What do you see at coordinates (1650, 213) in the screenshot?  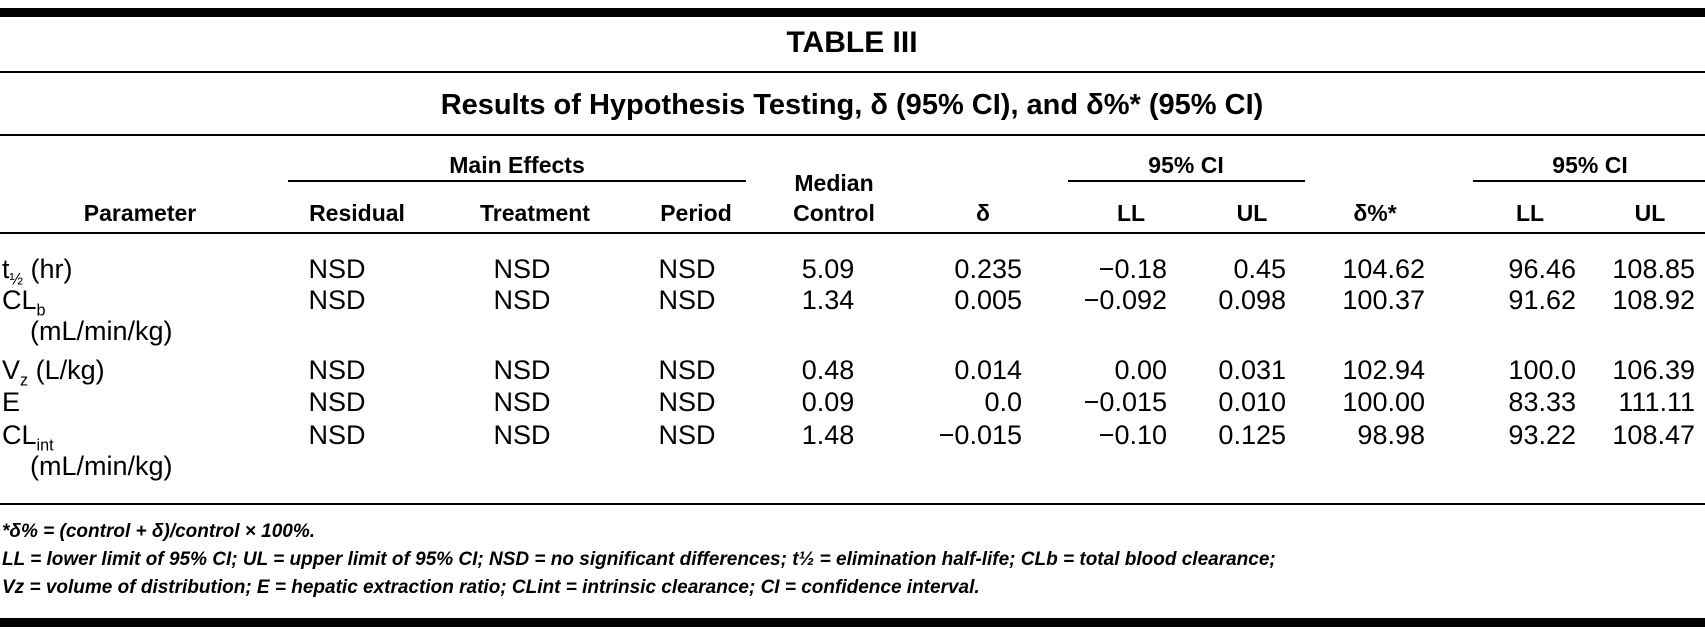 I see `header-ul2: UL` at bounding box center [1650, 213].